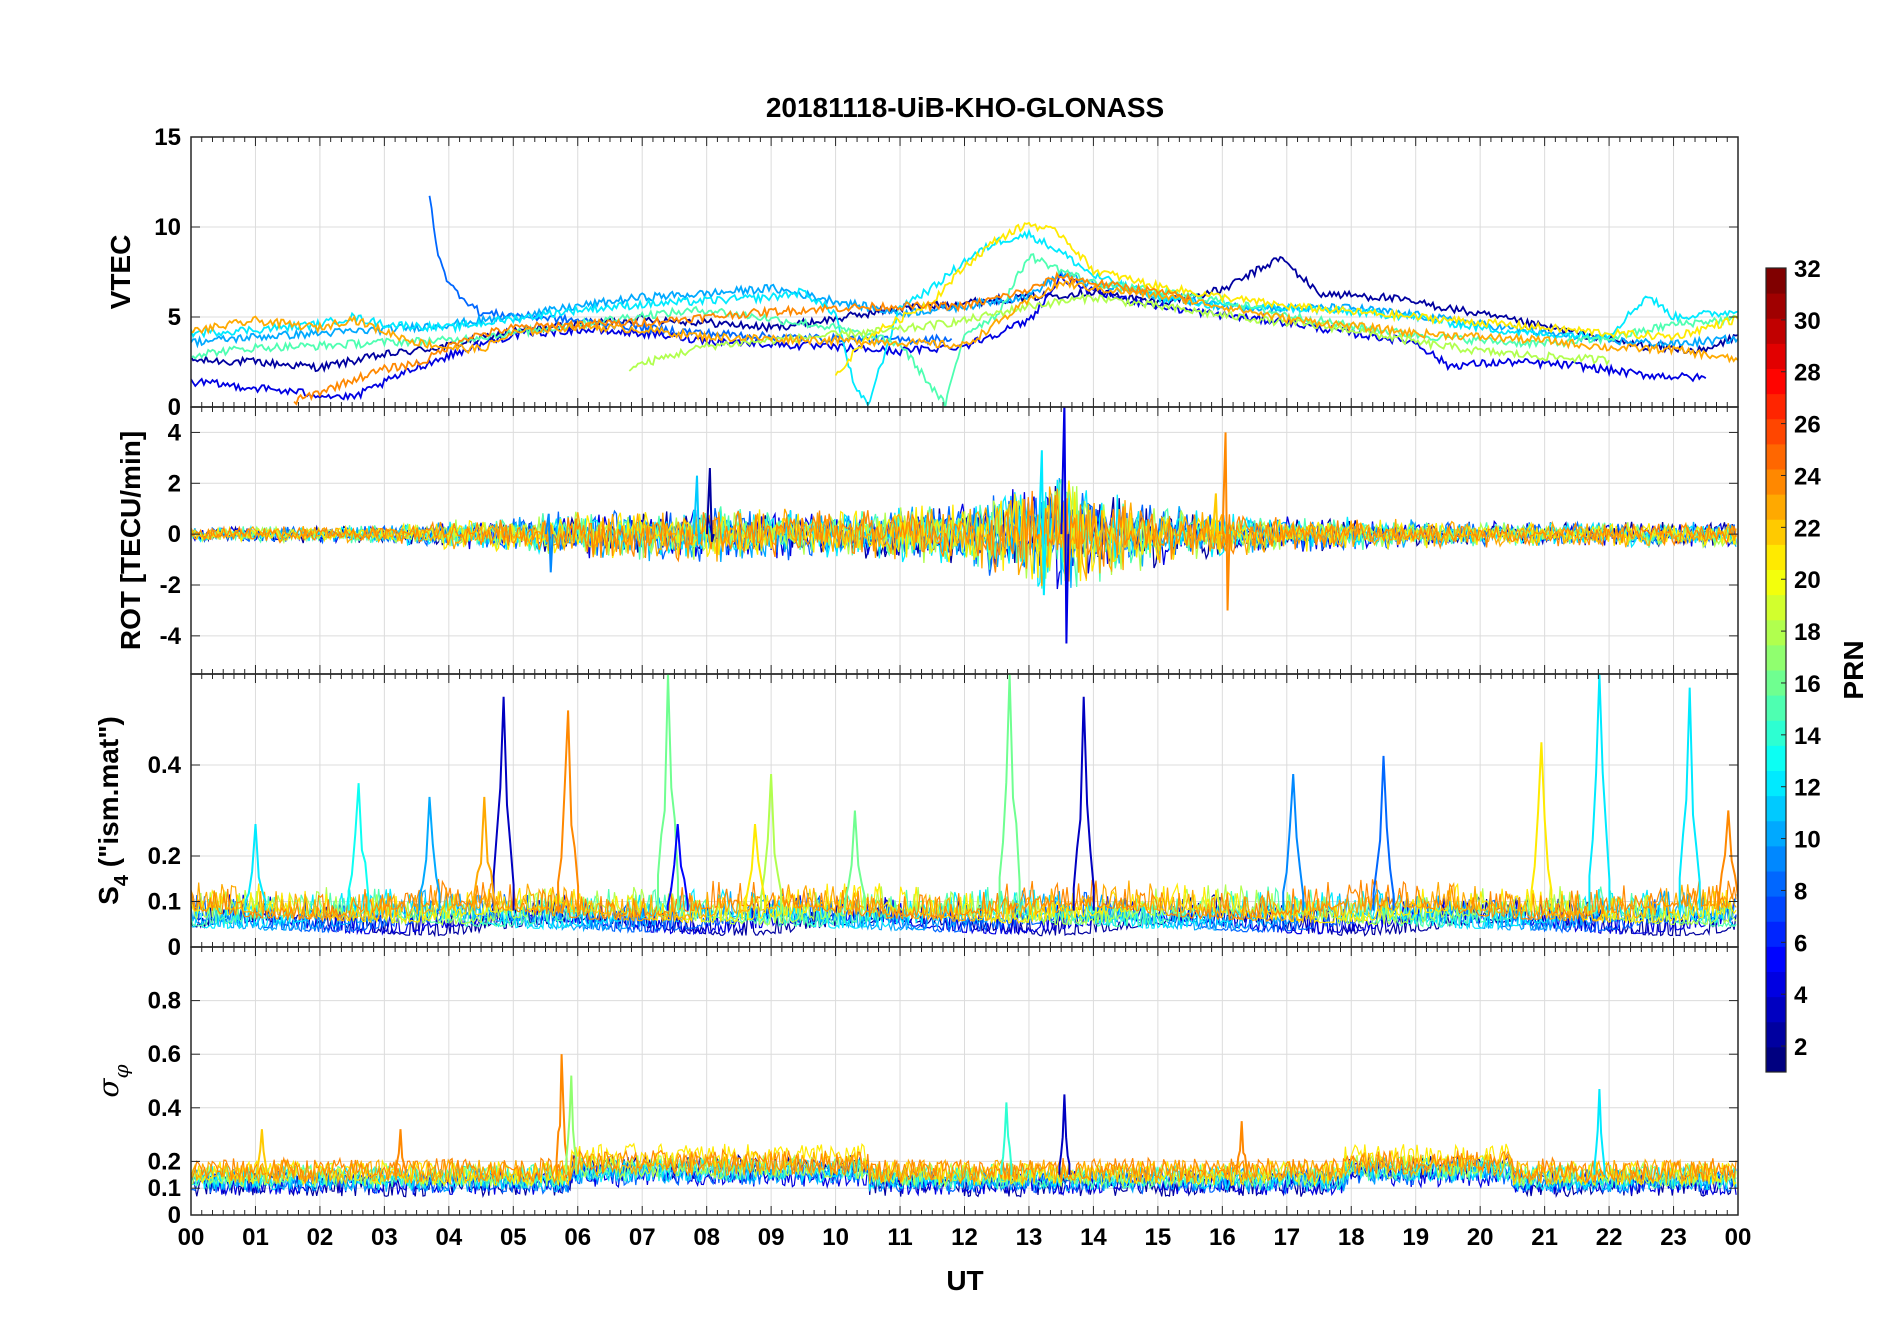  I want to click on x-tick-label: 07, so click(642, 1237).